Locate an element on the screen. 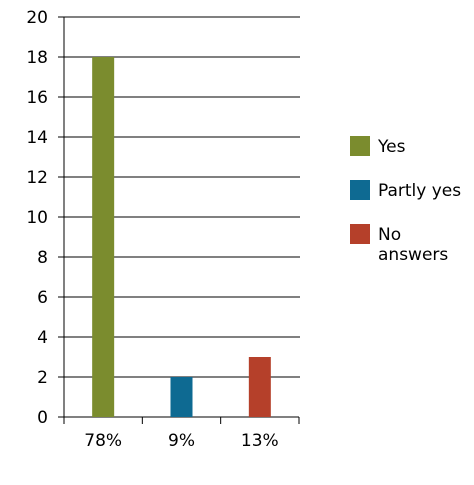 The height and width of the screenshot is (485, 474). legend-label: No is located at coordinates (389, 235).